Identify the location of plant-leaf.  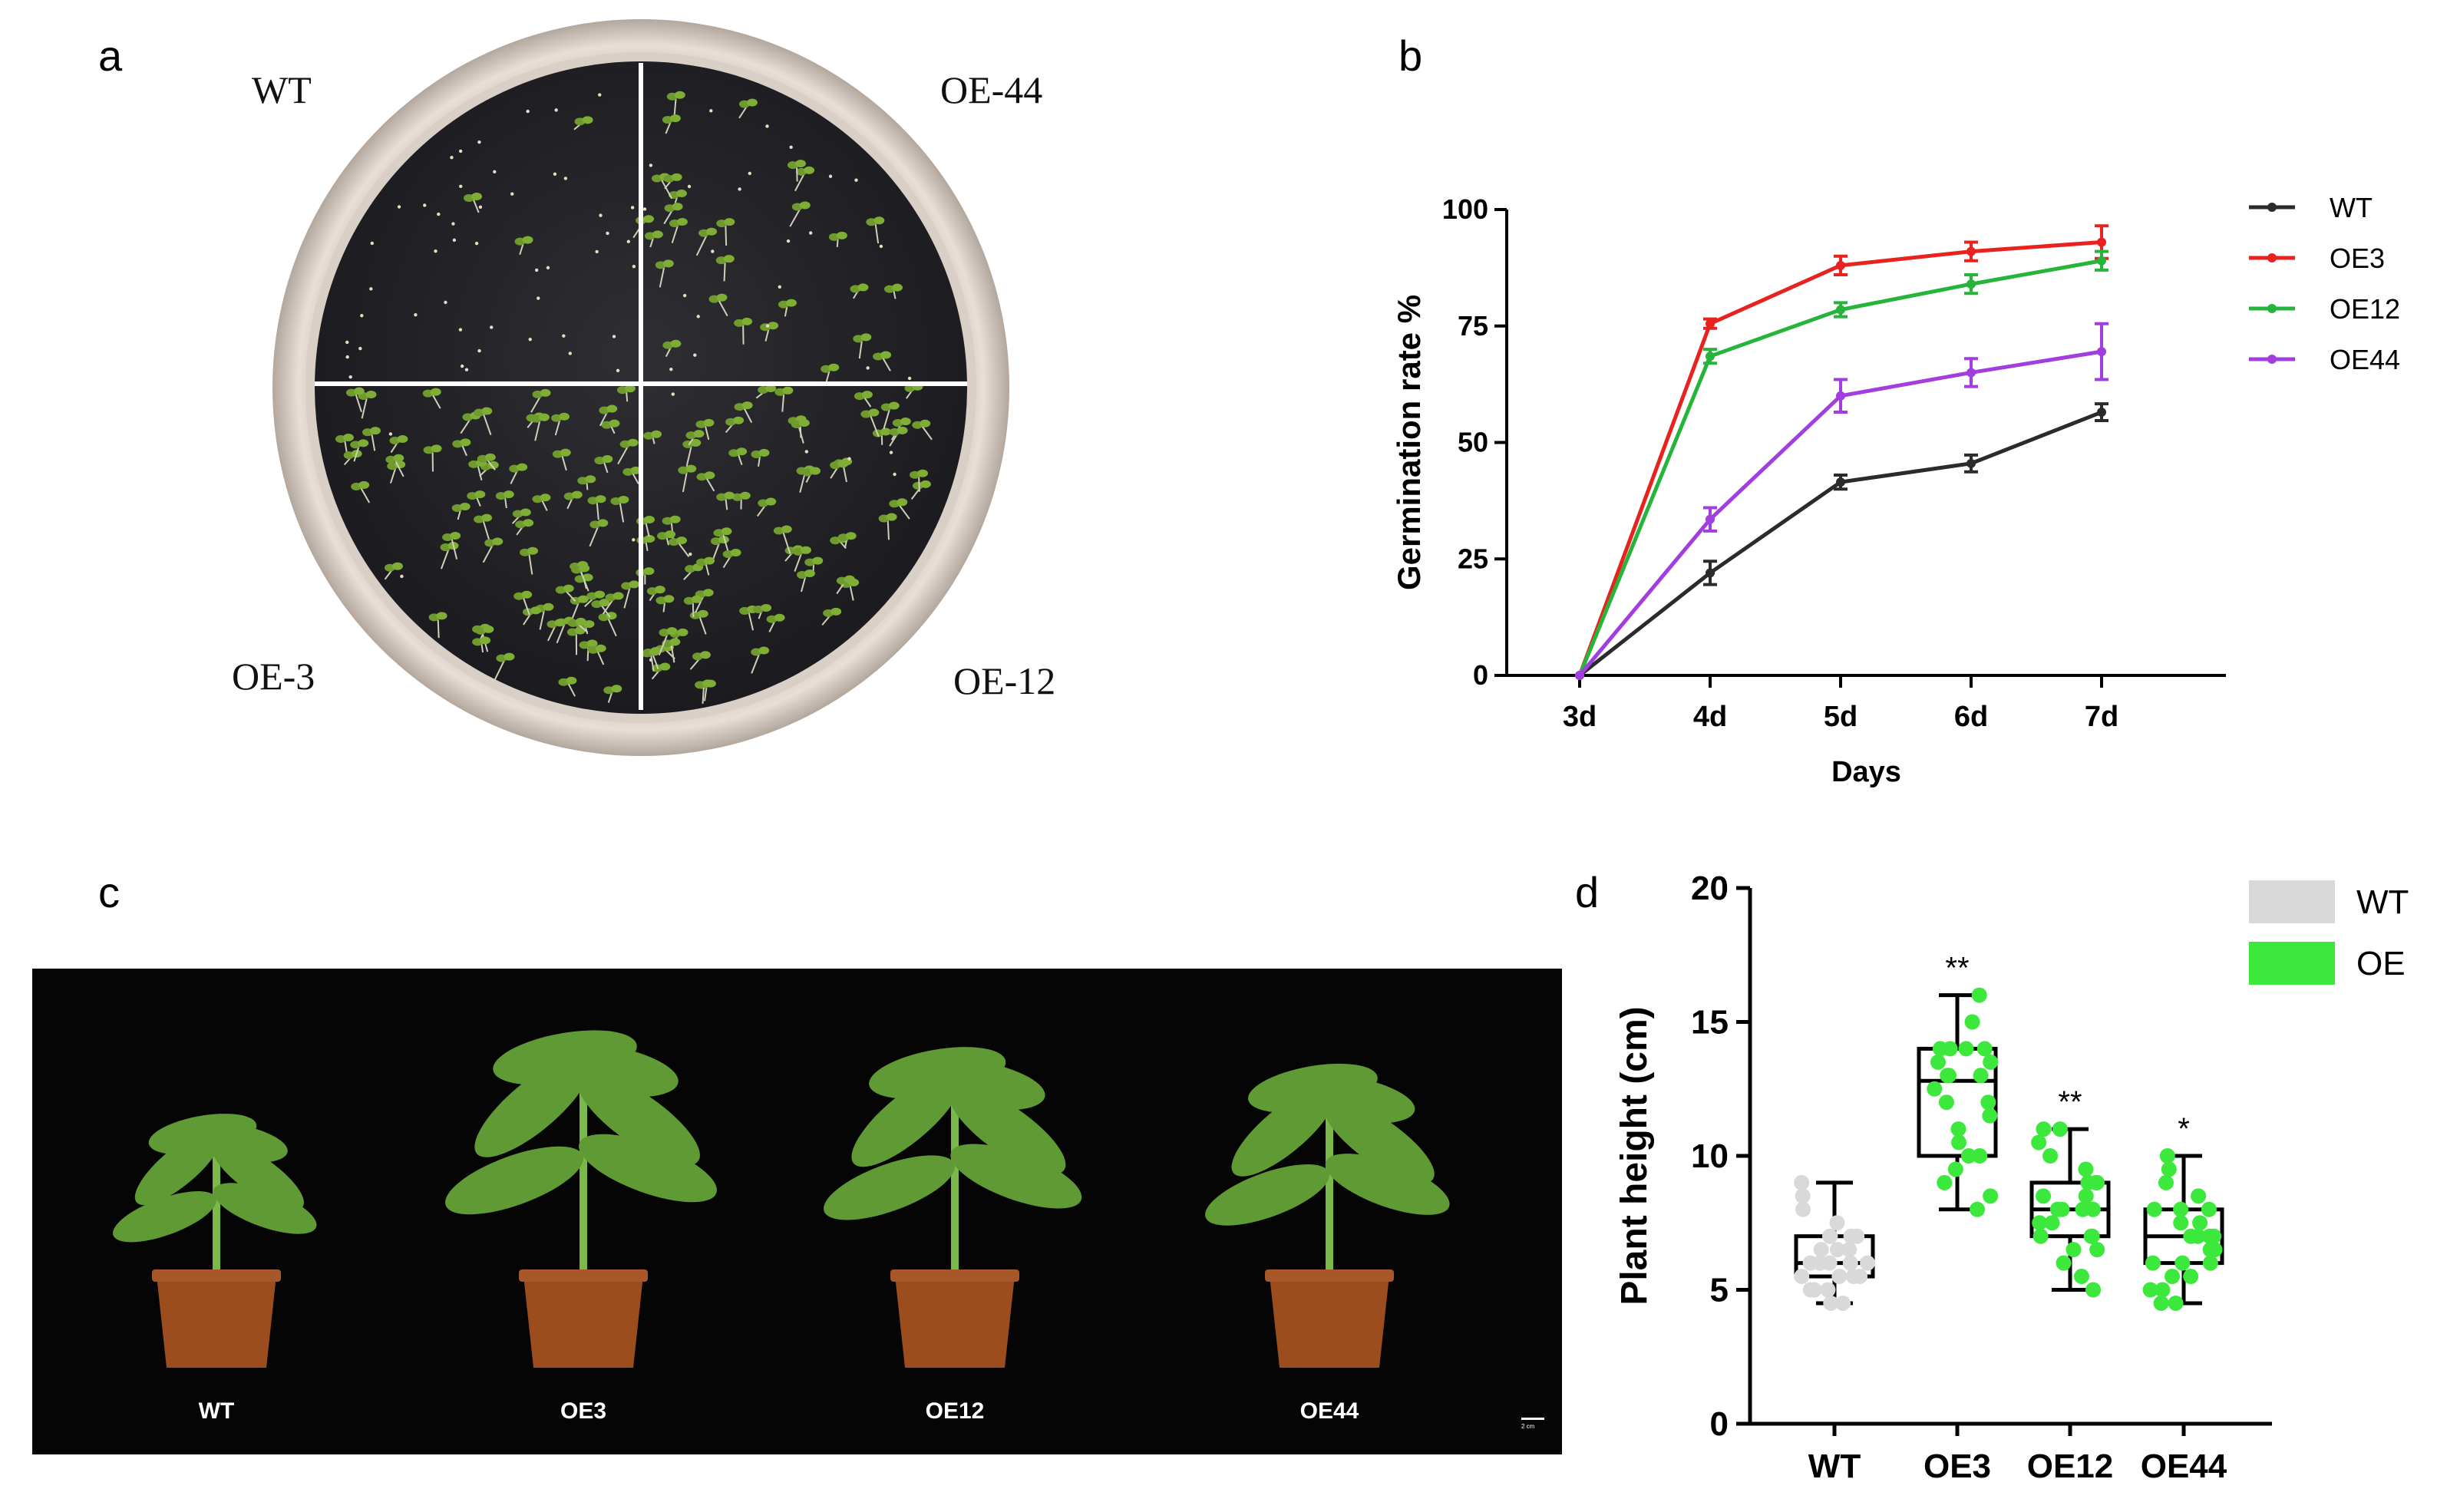
(890, 1188).